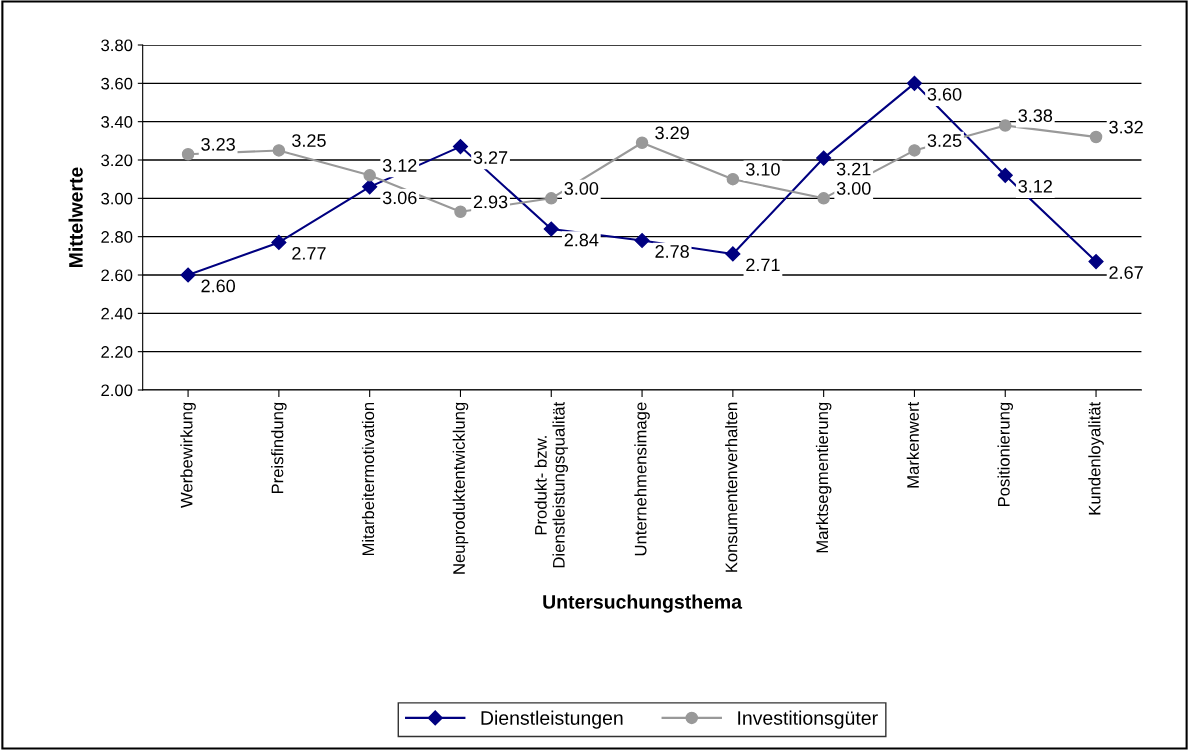 The width and height of the screenshot is (1189, 750). Describe the element at coordinates (218, 286) in the screenshot. I see `data-label: 2.60` at that location.